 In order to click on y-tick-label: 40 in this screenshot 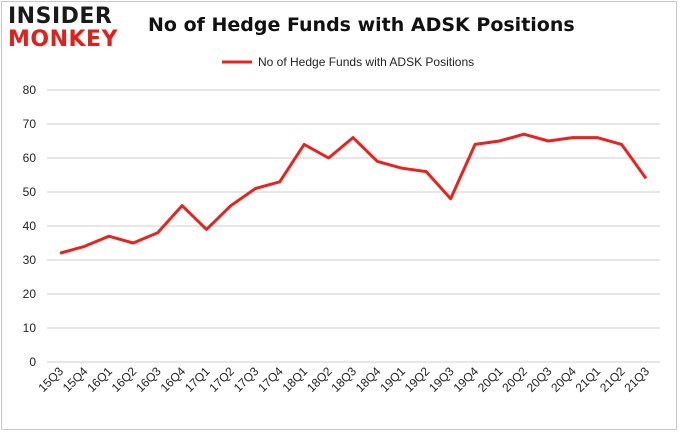, I will do `click(30, 226)`.